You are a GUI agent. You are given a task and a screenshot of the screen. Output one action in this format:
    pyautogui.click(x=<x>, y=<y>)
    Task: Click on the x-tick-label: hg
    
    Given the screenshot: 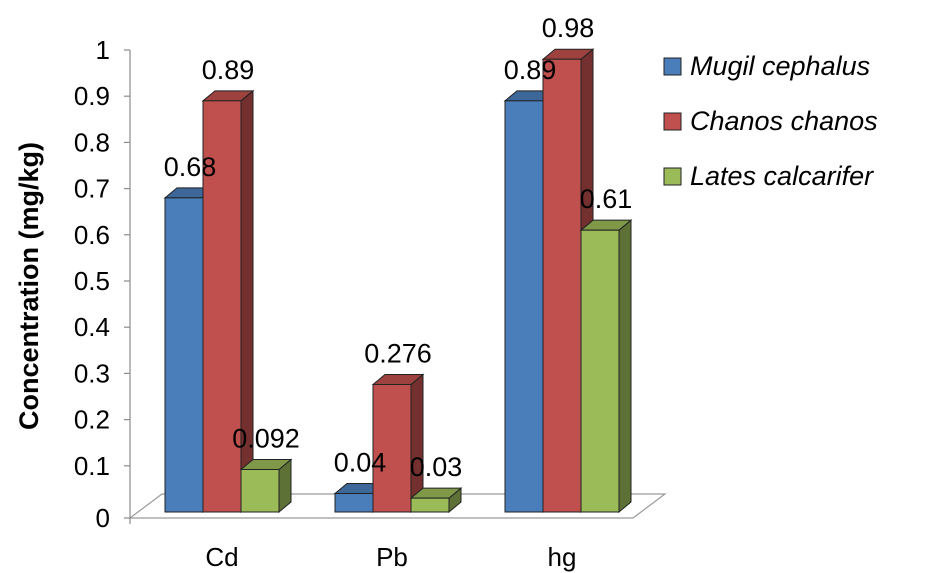 What is the action you would take?
    pyautogui.click(x=562, y=557)
    